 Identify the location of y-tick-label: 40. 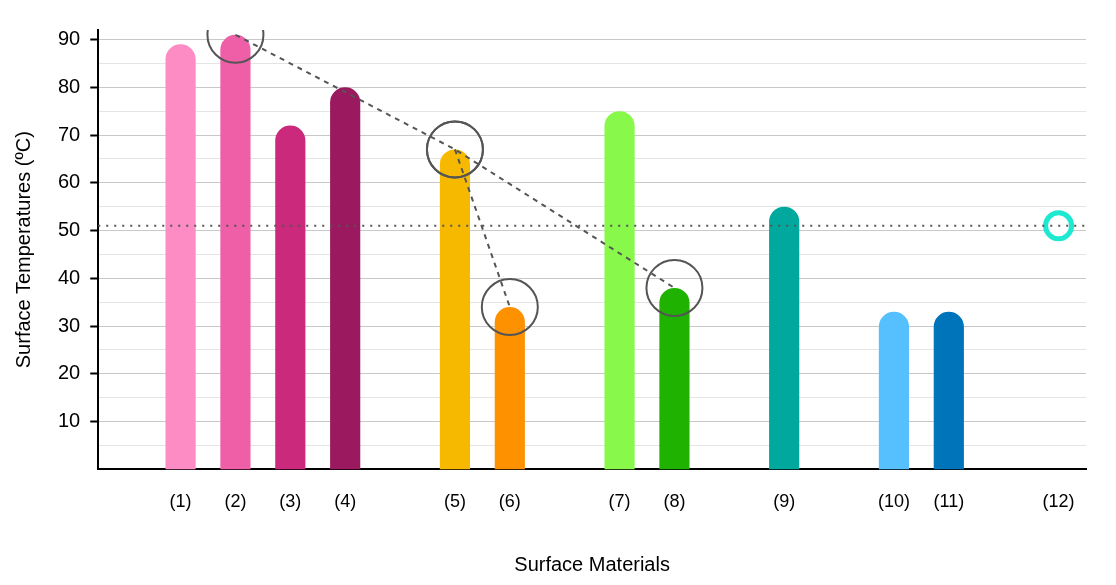
(69, 276).